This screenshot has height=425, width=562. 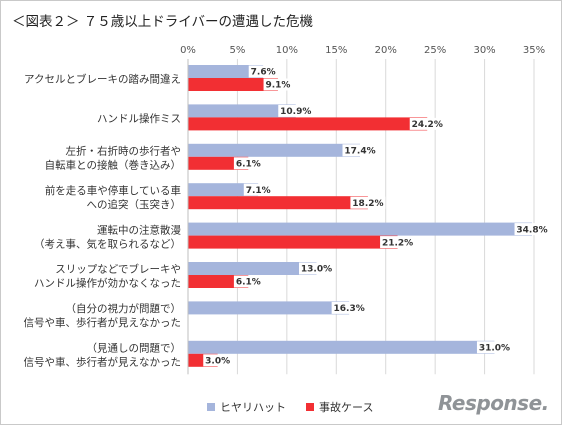 I want to click on legend: ヒヤリハット 事故ケース, so click(x=300, y=407).